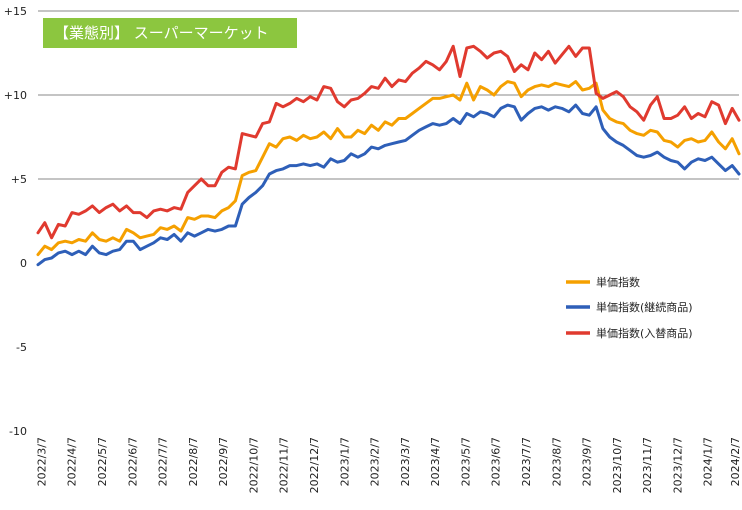 This screenshot has width=742, height=510. What do you see at coordinates (41, 461) in the screenshot?
I see `x-tick-label: 2022/3/7` at bounding box center [41, 461].